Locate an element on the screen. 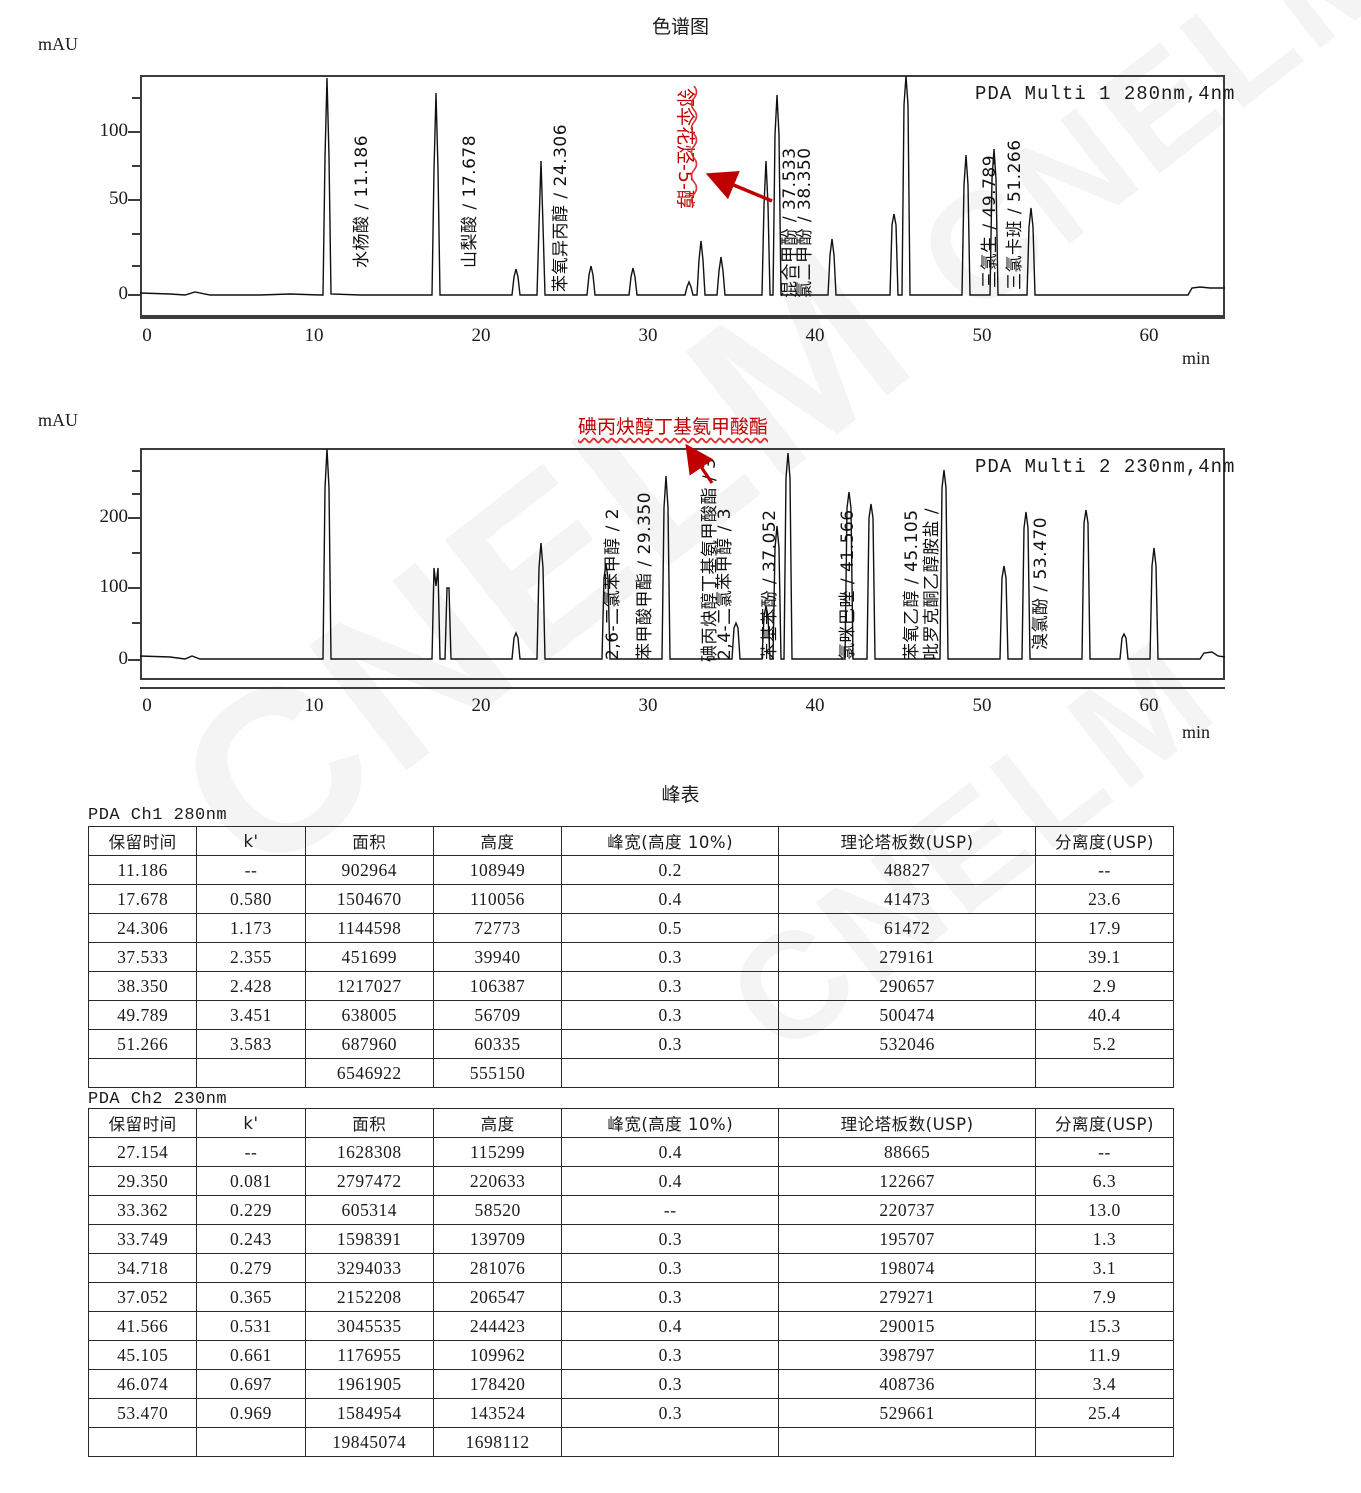  cell-plates: 195707 is located at coordinates (907, 1239).